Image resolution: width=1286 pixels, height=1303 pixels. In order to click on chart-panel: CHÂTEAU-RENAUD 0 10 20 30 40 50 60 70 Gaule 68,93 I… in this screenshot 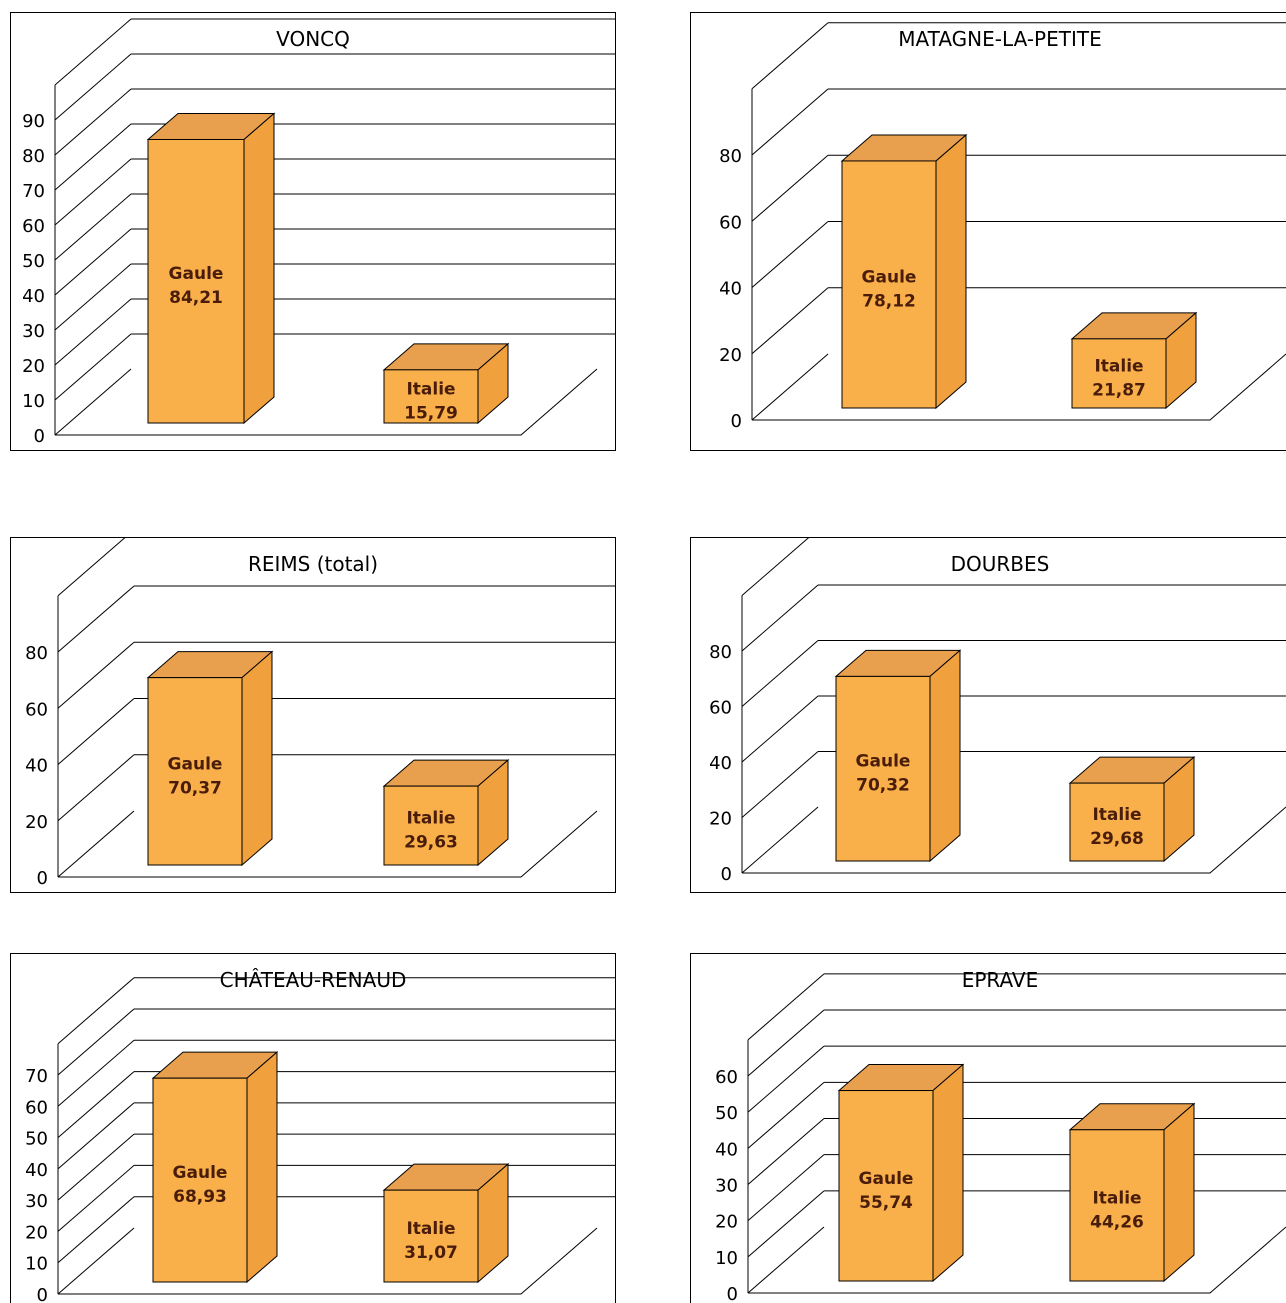, I will do `click(313, 1128)`.